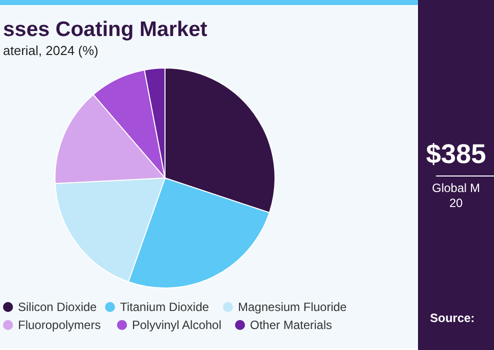 The image size is (494, 350). What do you see at coordinates (50, 50) in the screenshot?
I see `chart-subtitle: aterial, 2024 (%)` at bounding box center [50, 50].